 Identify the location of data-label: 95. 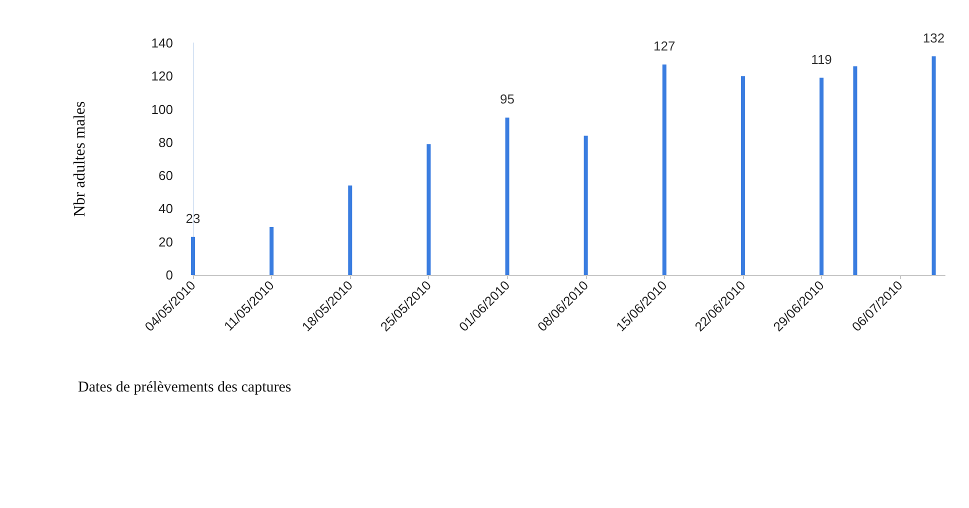
(507, 99).